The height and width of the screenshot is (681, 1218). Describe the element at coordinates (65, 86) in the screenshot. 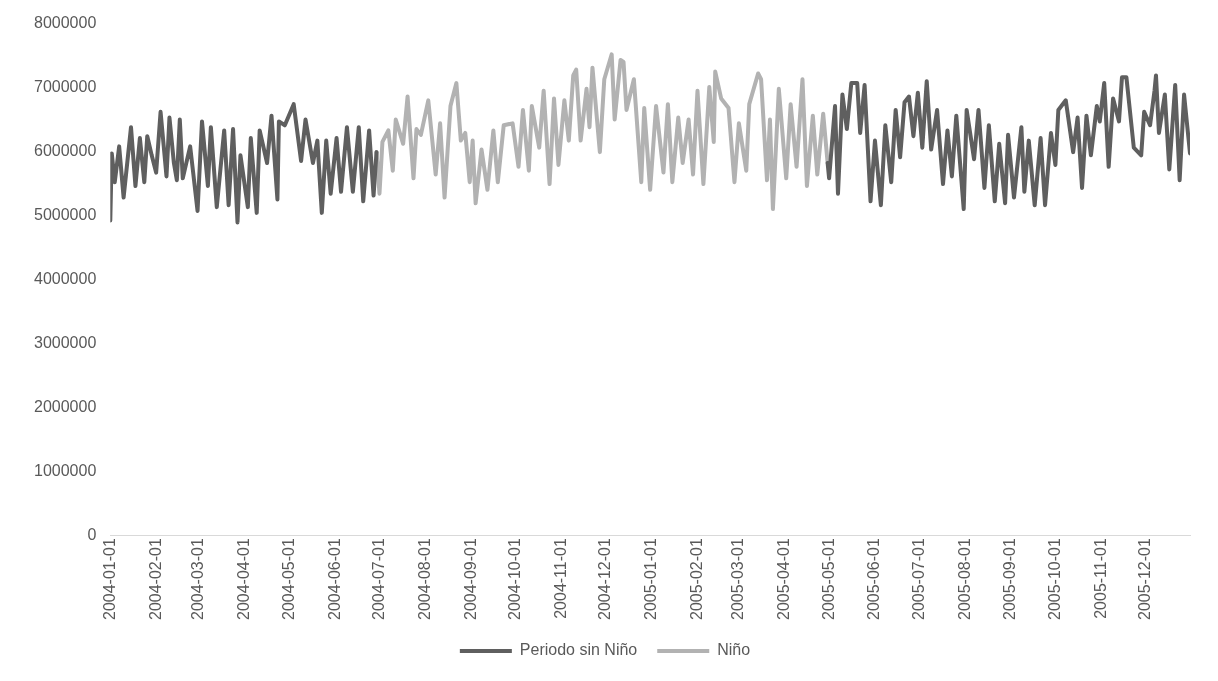

I see `y-tick-label: 7000000` at that location.